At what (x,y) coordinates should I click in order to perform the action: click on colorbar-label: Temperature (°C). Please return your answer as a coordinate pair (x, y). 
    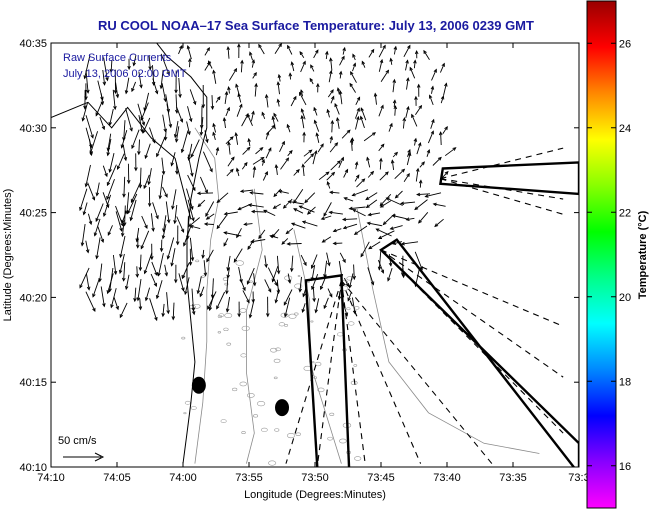
    Looking at the image, I should click on (643, 254).